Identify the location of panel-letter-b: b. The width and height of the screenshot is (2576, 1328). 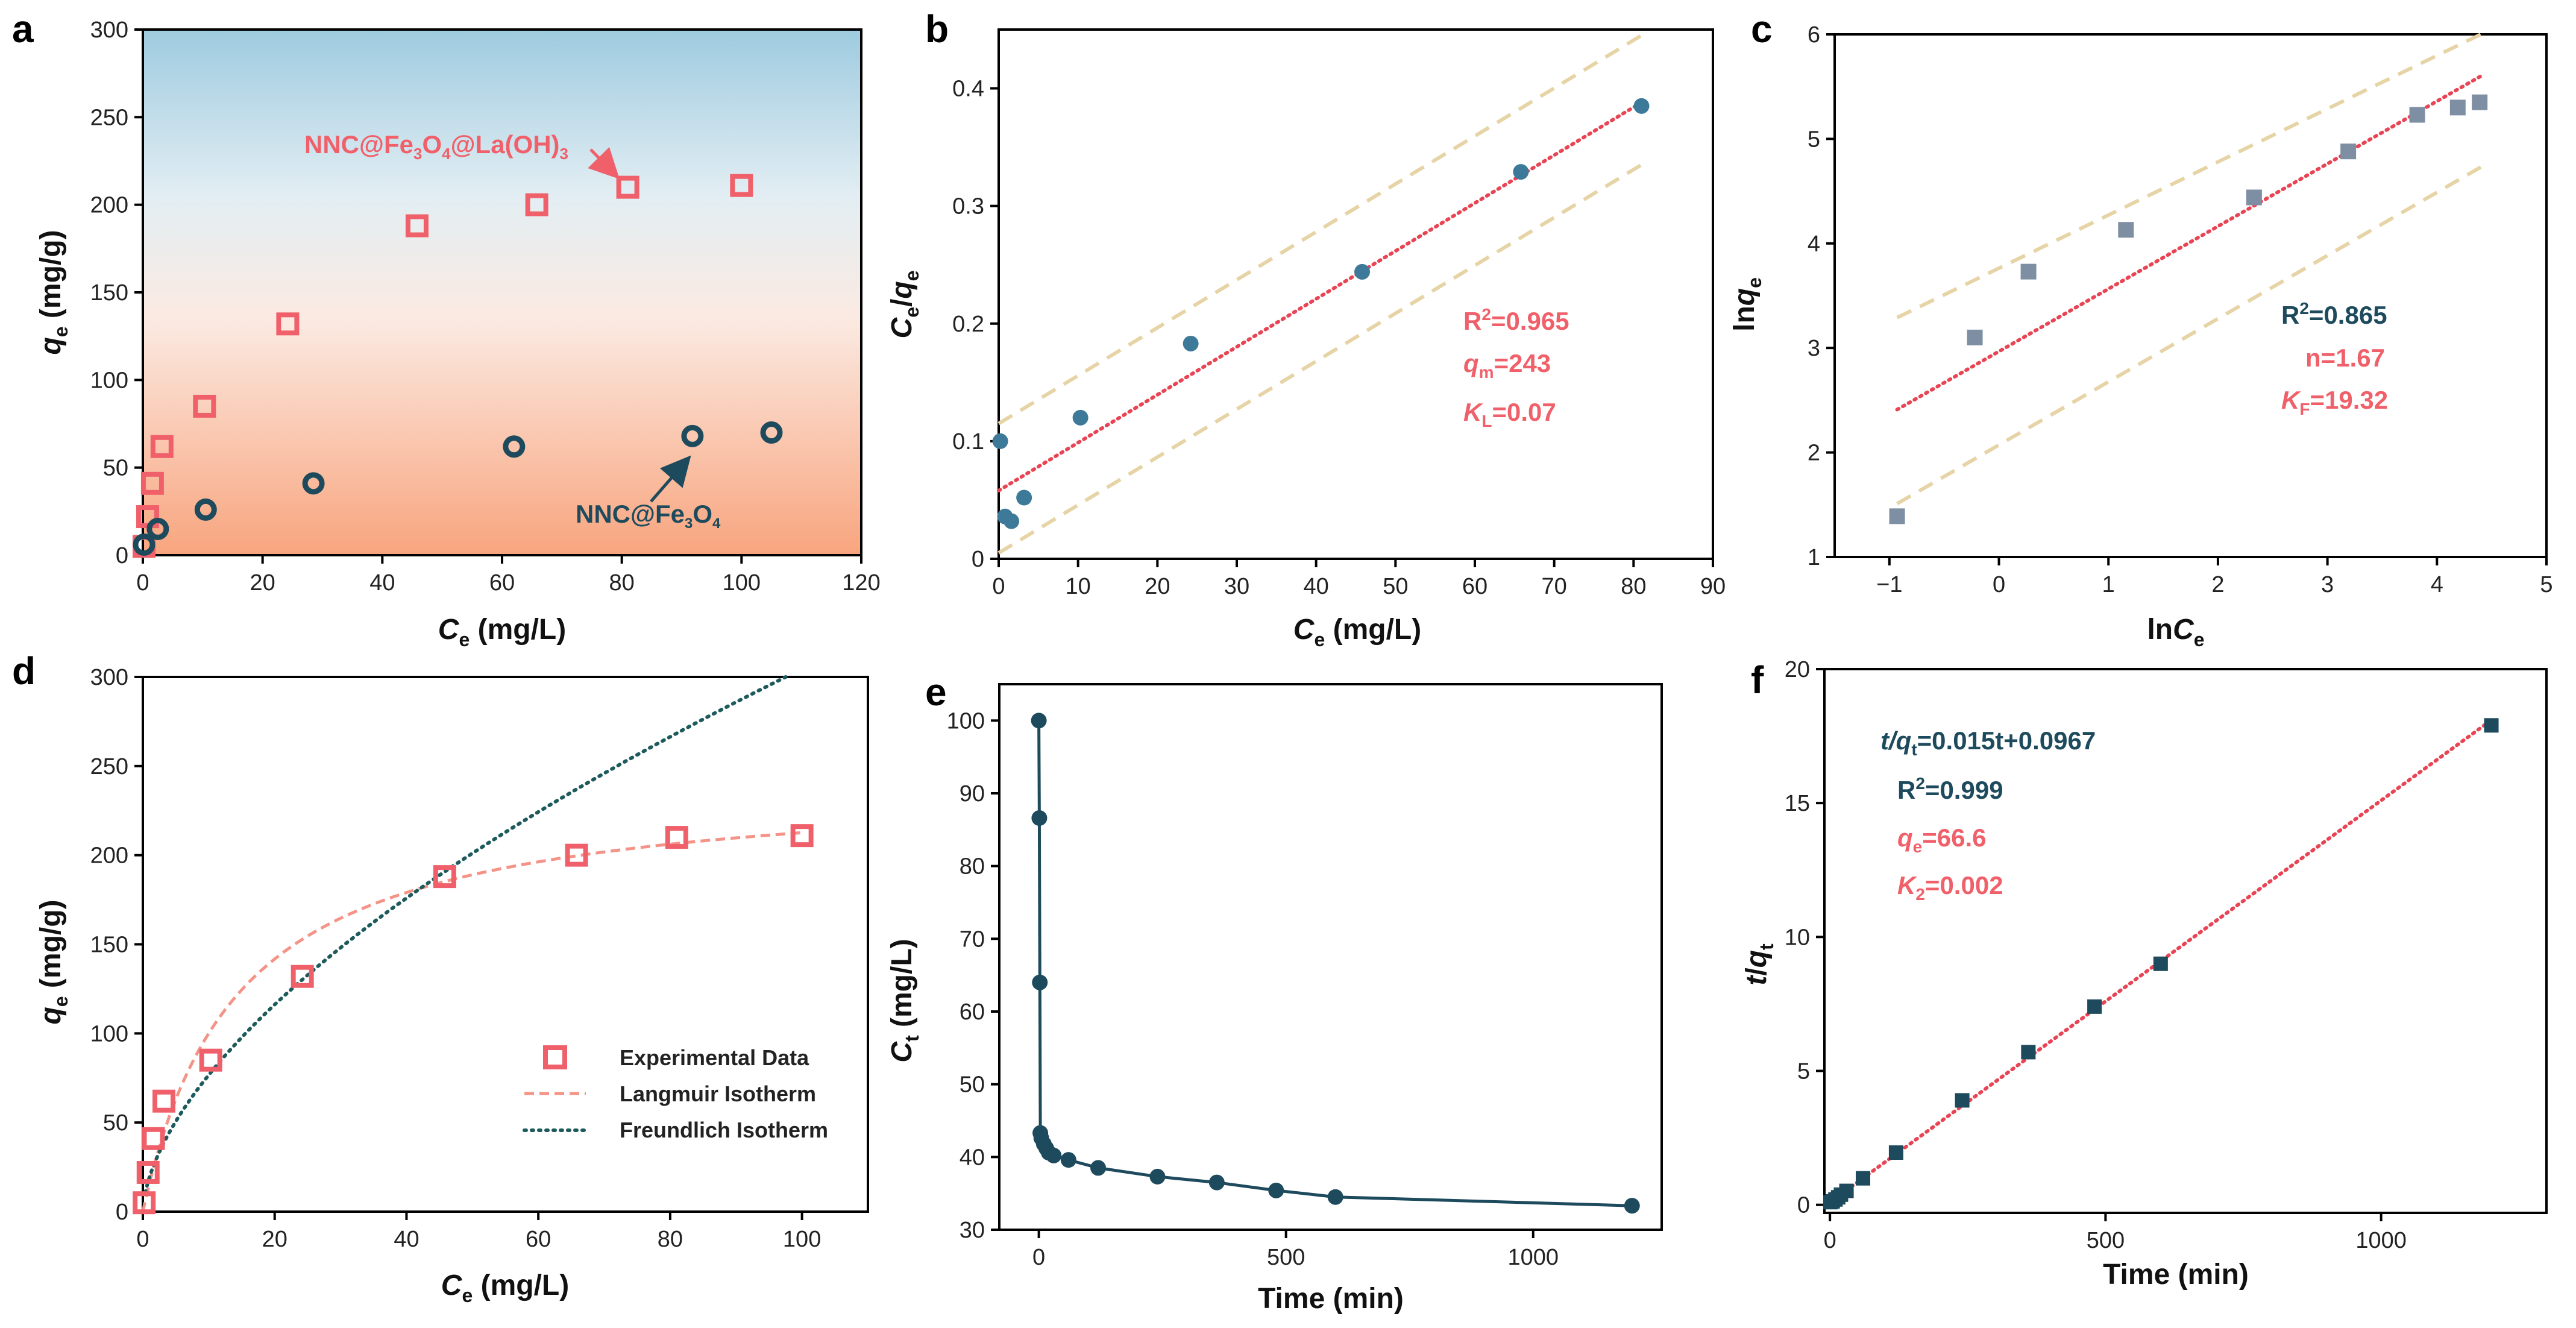
(937, 29).